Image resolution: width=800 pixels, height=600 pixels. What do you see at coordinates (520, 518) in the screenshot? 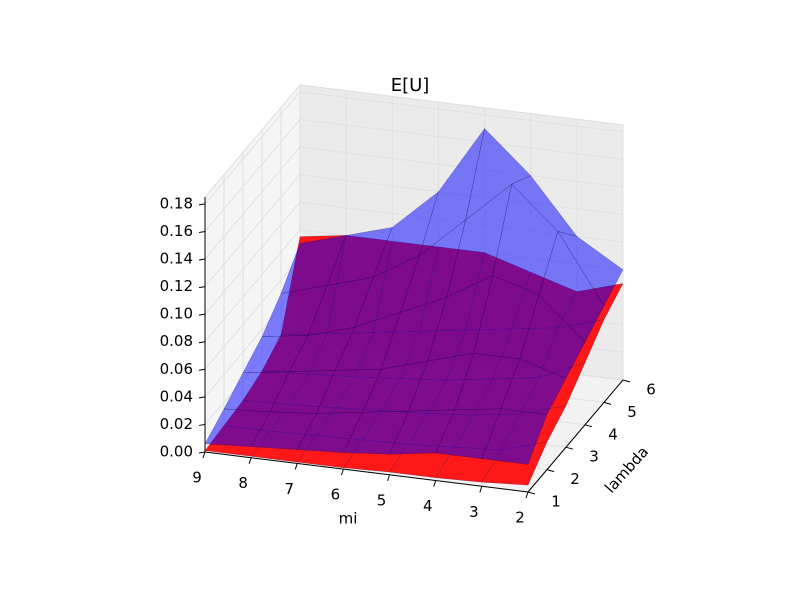
I see `x-tick-label: 2` at bounding box center [520, 518].